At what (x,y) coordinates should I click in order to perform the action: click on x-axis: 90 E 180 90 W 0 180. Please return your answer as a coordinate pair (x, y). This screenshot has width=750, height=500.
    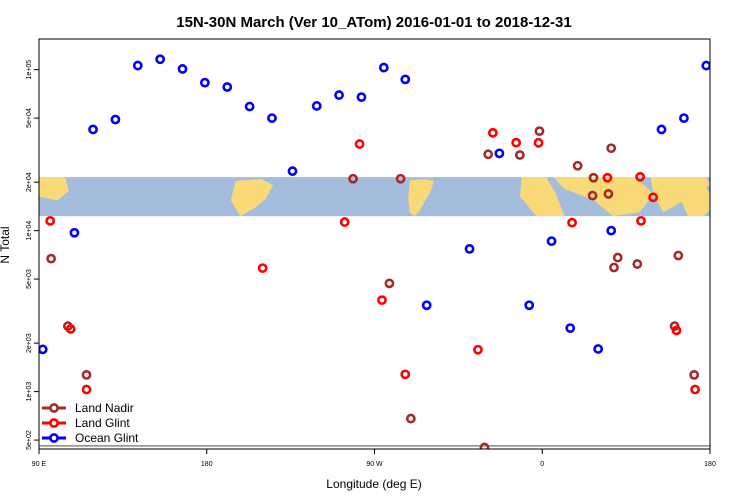
    Looking at the image, I should click on (374, 458).